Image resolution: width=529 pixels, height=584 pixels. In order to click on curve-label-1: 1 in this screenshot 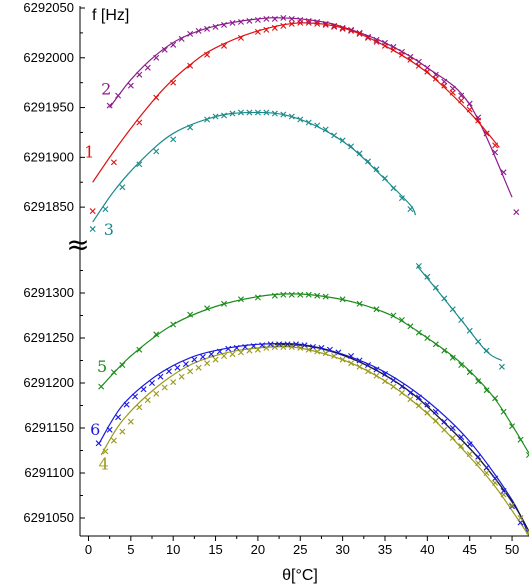, I will do `click(89, 151)`.